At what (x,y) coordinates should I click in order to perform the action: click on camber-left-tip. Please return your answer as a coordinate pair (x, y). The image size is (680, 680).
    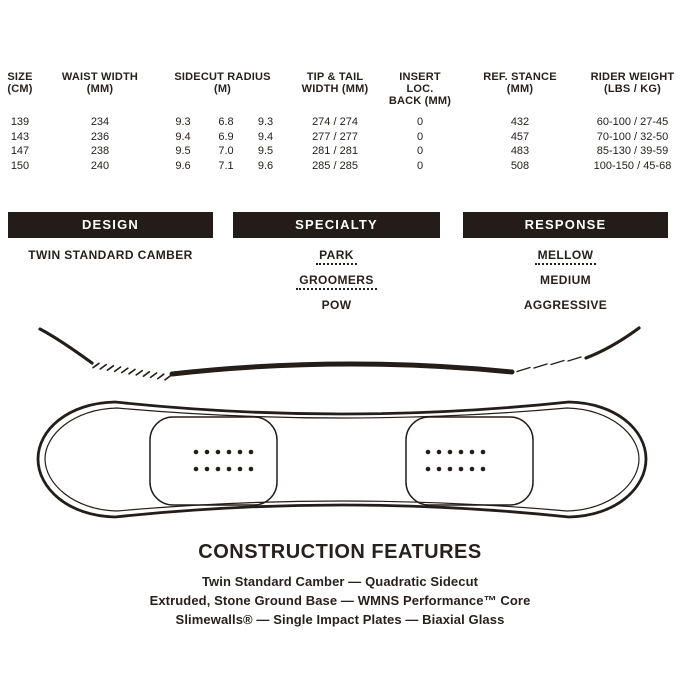
    Looking at the image, I should click on (66, 346).